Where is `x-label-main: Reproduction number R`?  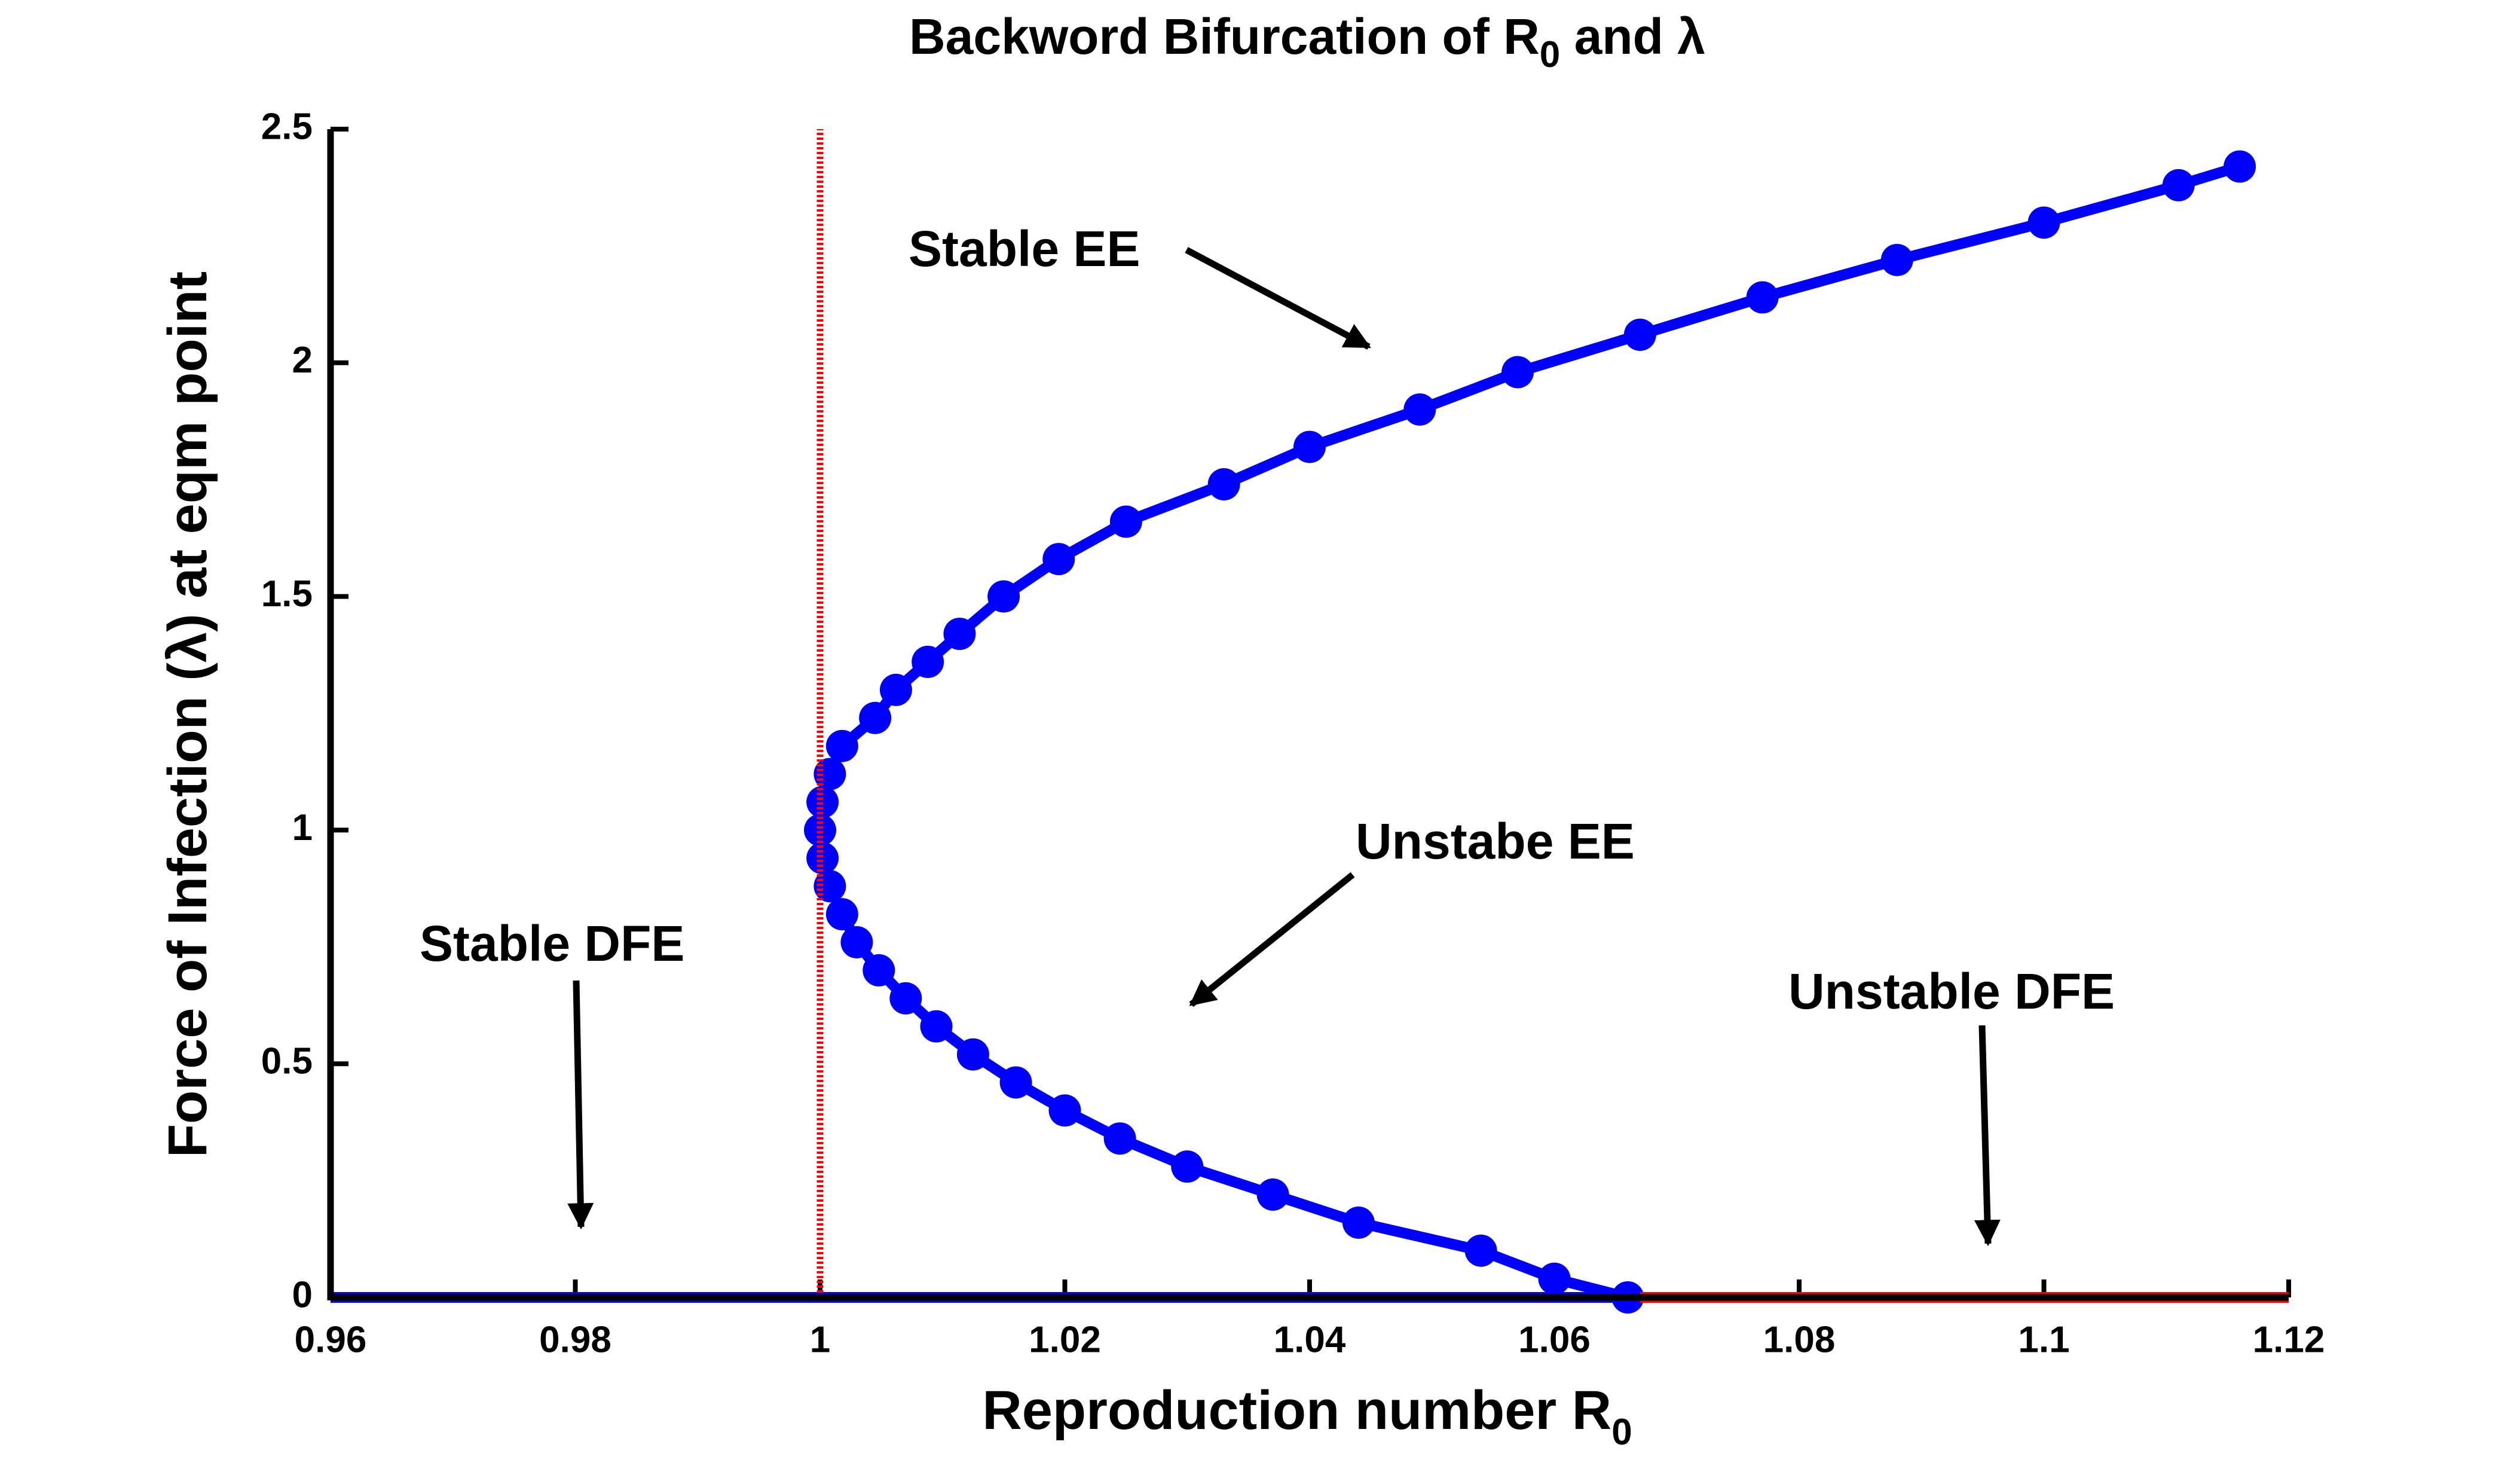
x-label-main: Reproduction number R is located at coordinates (1296, 1410).